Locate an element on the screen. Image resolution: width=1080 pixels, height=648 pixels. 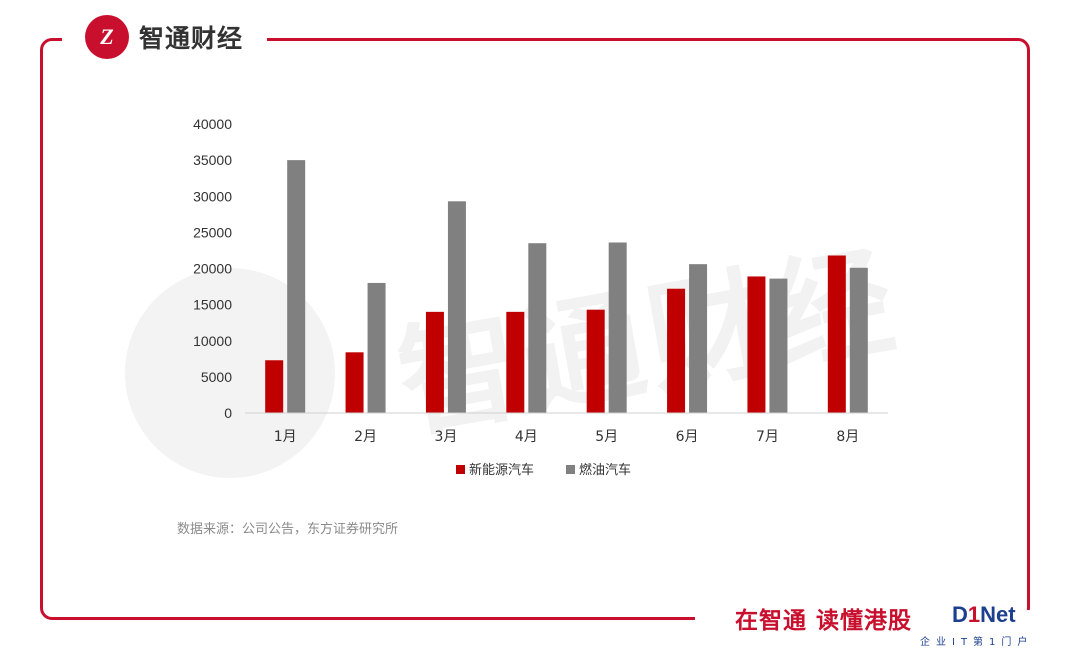
x-tick-label: 3月 is located at coordinates (445, 437).